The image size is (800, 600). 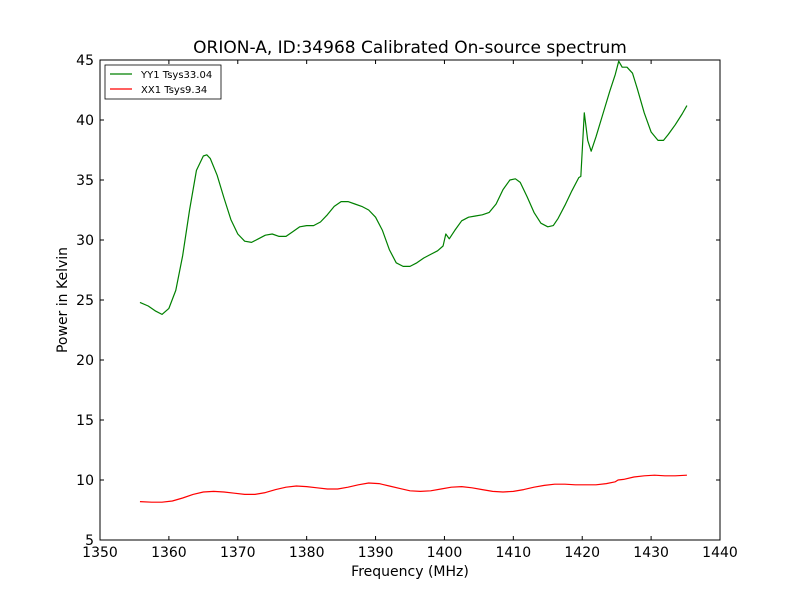 I want to click on x-tick-label: 1430, so click(x=651, y=553).